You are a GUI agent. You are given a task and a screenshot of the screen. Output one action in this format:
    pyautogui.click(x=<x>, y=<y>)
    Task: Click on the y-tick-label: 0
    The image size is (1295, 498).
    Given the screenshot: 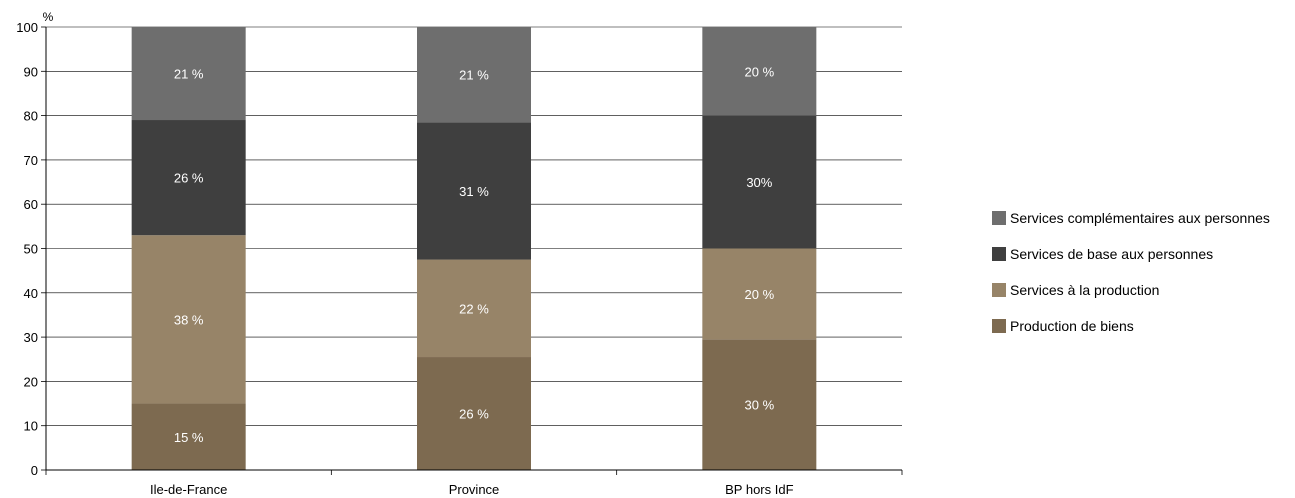 What is the action you would take?
    pyautogui.click(x=34, y=470)
    